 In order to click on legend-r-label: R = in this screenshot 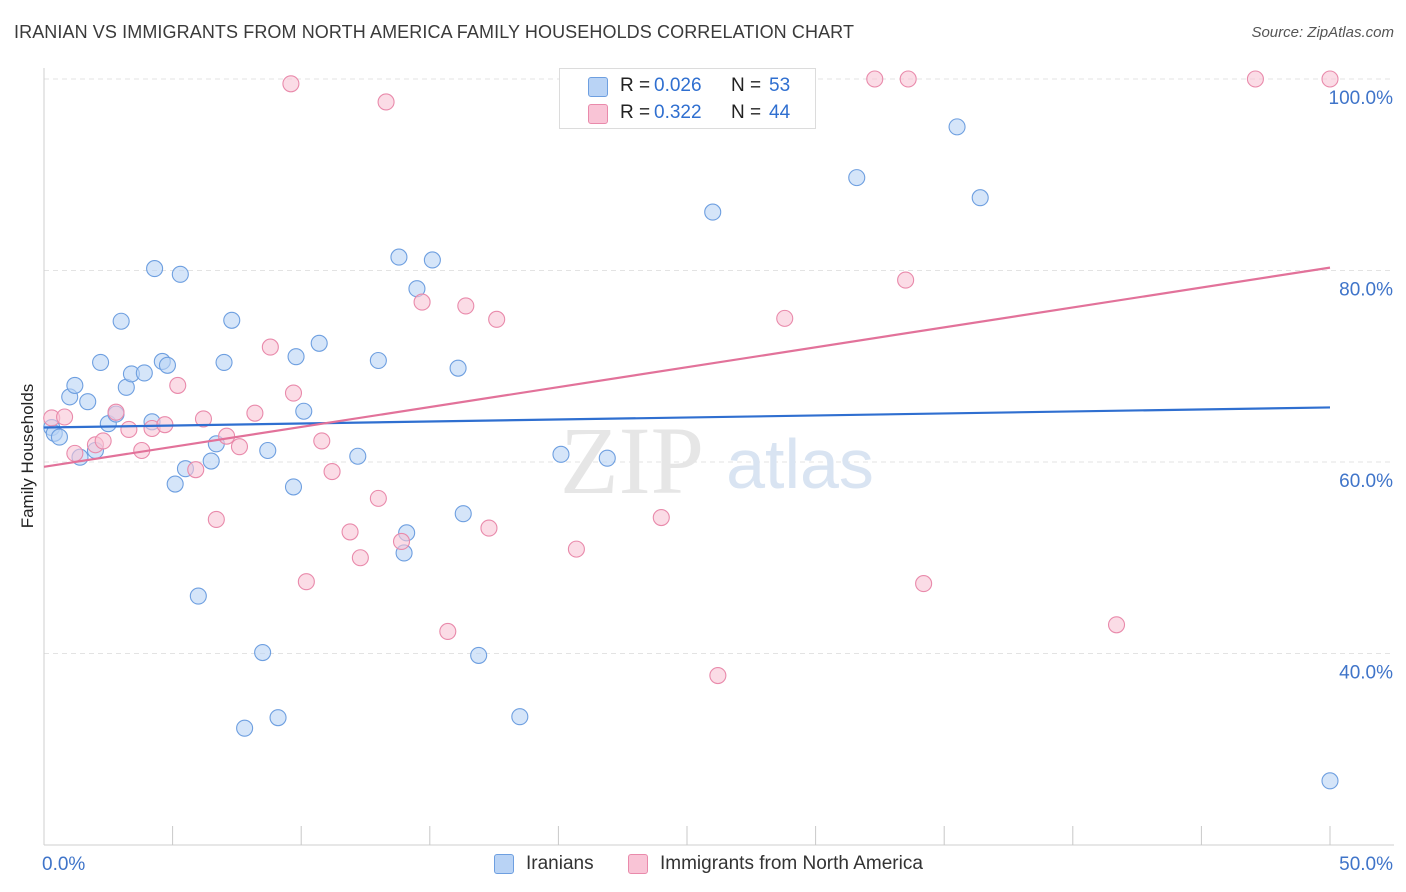, I will do `click(635, 85)`.